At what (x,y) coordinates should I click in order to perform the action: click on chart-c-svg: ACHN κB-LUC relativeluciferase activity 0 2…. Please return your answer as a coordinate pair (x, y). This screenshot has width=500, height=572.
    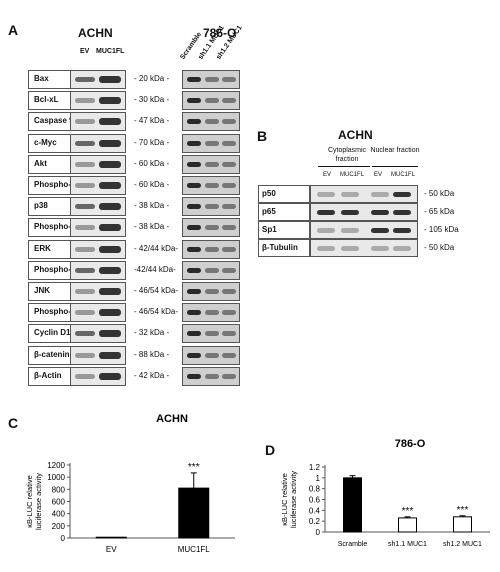
    Looking at the image, I should click on (130, 483).